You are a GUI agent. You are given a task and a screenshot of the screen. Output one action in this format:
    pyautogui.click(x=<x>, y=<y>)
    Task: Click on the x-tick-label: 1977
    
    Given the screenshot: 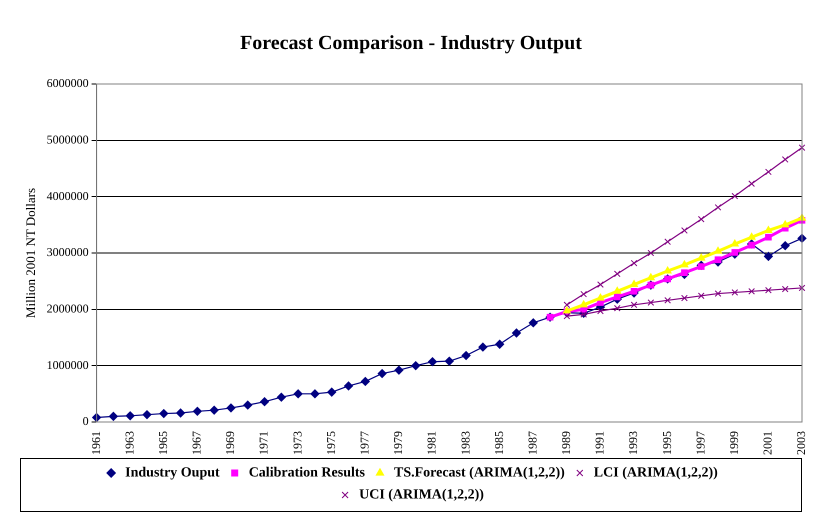 What is the action you would take?
    pyautogui.click(x=364, y=443)
    